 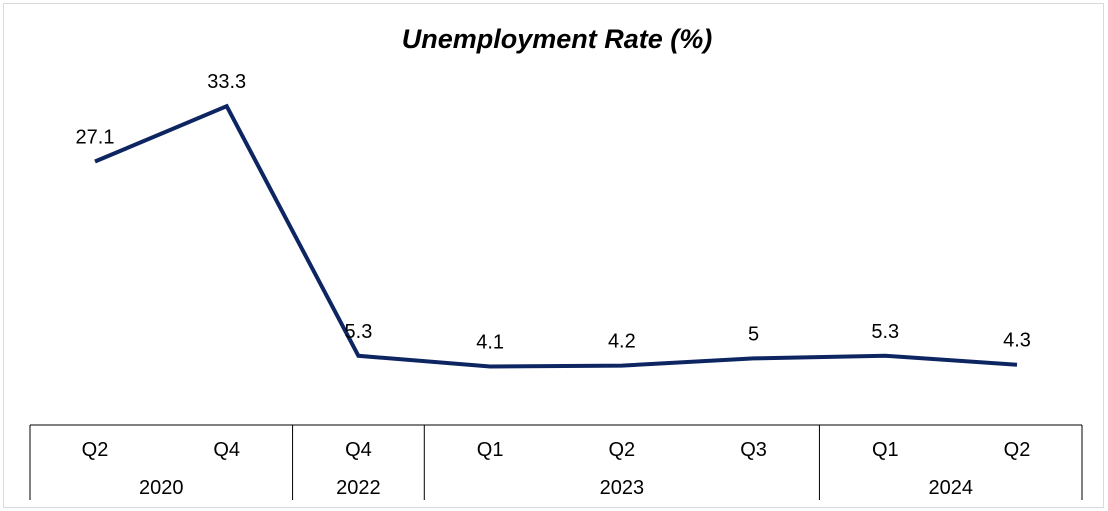 I want to click on year-tick-label: 2023, so click(x=622, y=488).